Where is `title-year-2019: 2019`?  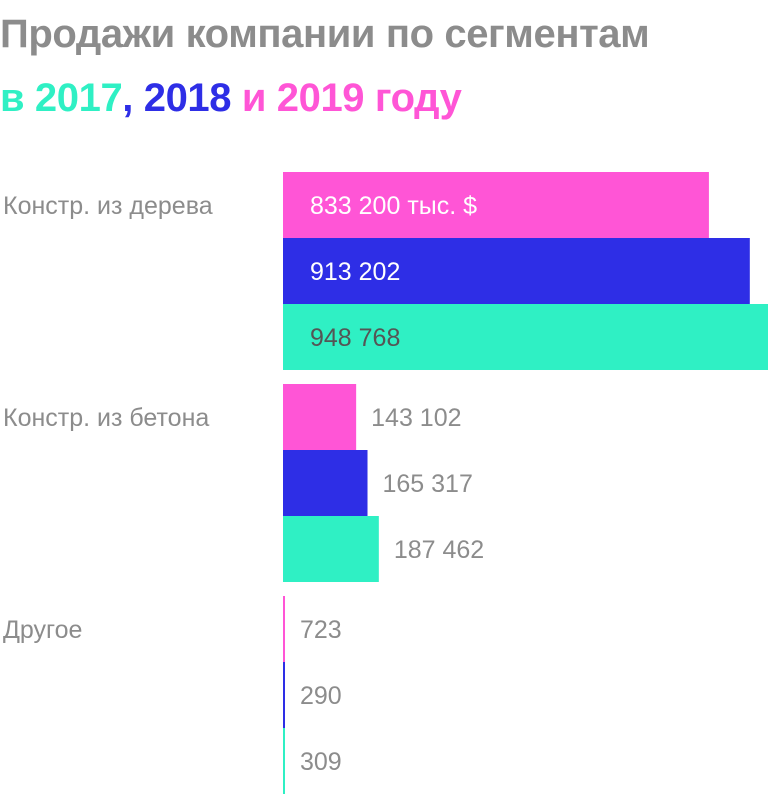
title-year-2019: 2019 is located at coordinates (320, 98).